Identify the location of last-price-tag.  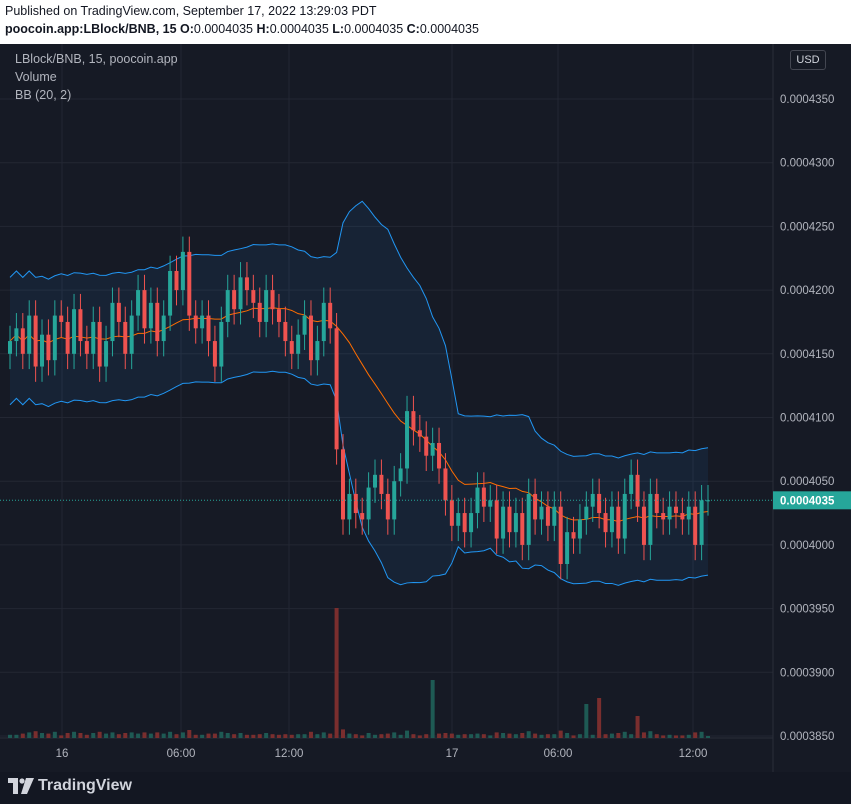
(812, 500).